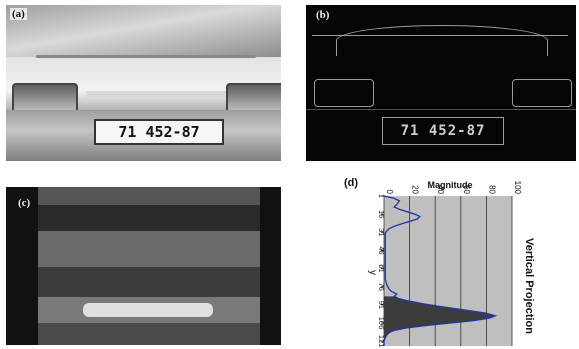  Describe the element at coordinates (440, 321) in the screenshot. I see `projection-fill` at that location.